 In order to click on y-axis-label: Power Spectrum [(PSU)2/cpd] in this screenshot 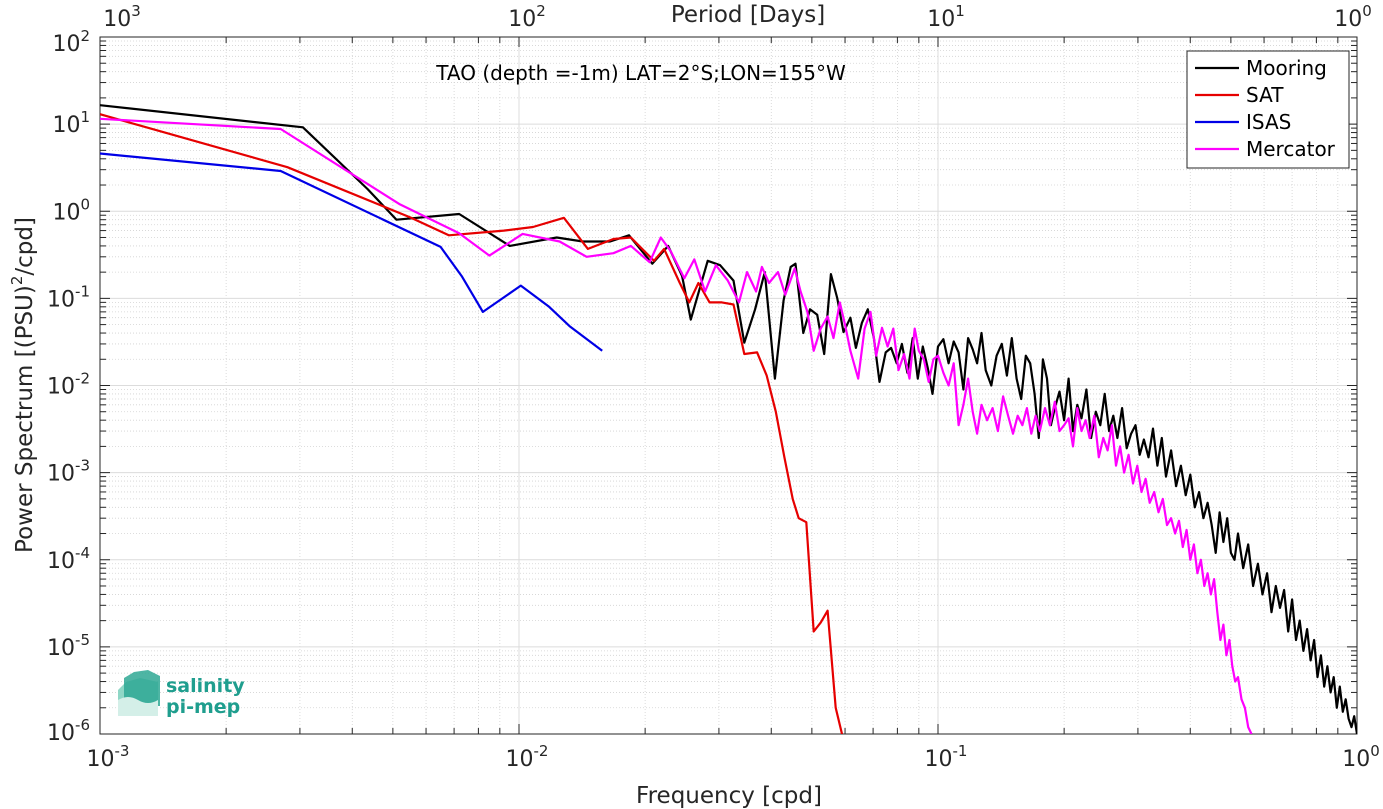, I will do `click(23, 385)`.